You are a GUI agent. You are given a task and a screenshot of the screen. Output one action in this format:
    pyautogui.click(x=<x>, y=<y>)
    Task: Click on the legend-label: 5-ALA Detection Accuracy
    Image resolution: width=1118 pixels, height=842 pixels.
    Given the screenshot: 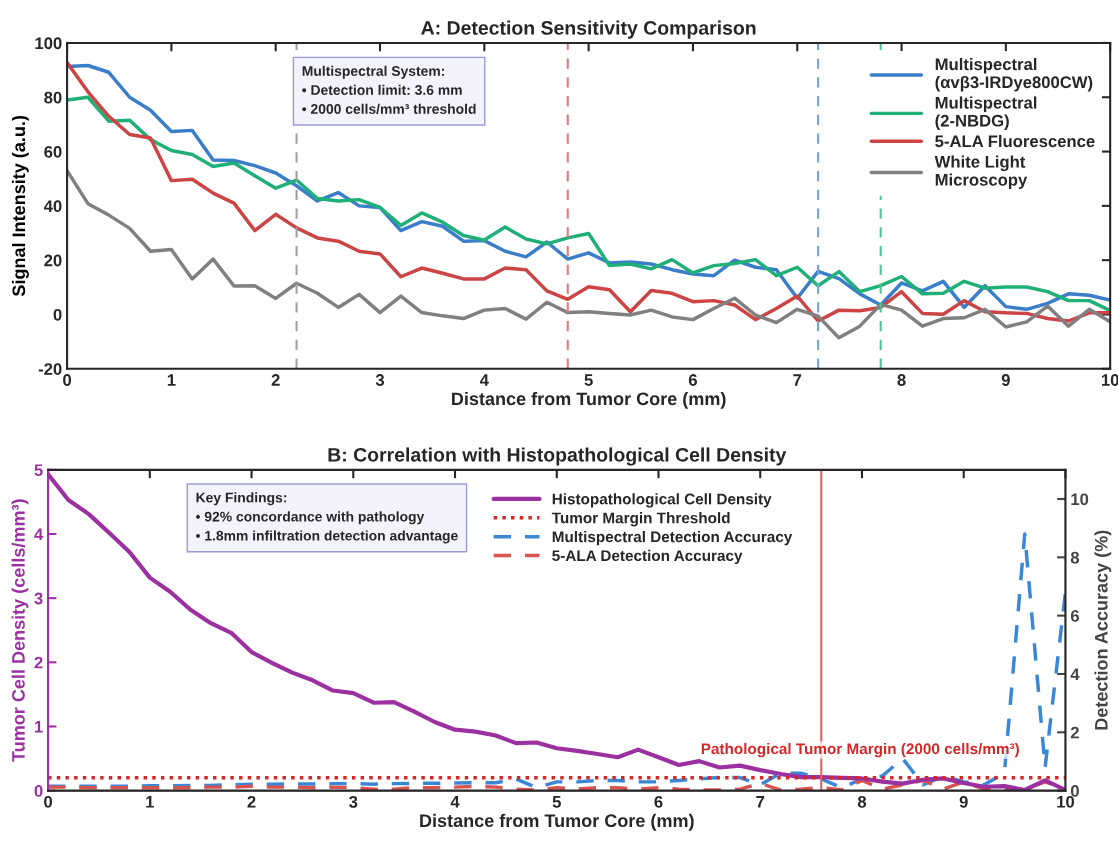 What is the action you would take?
    pyautogui.click(x=647, y=557)
    